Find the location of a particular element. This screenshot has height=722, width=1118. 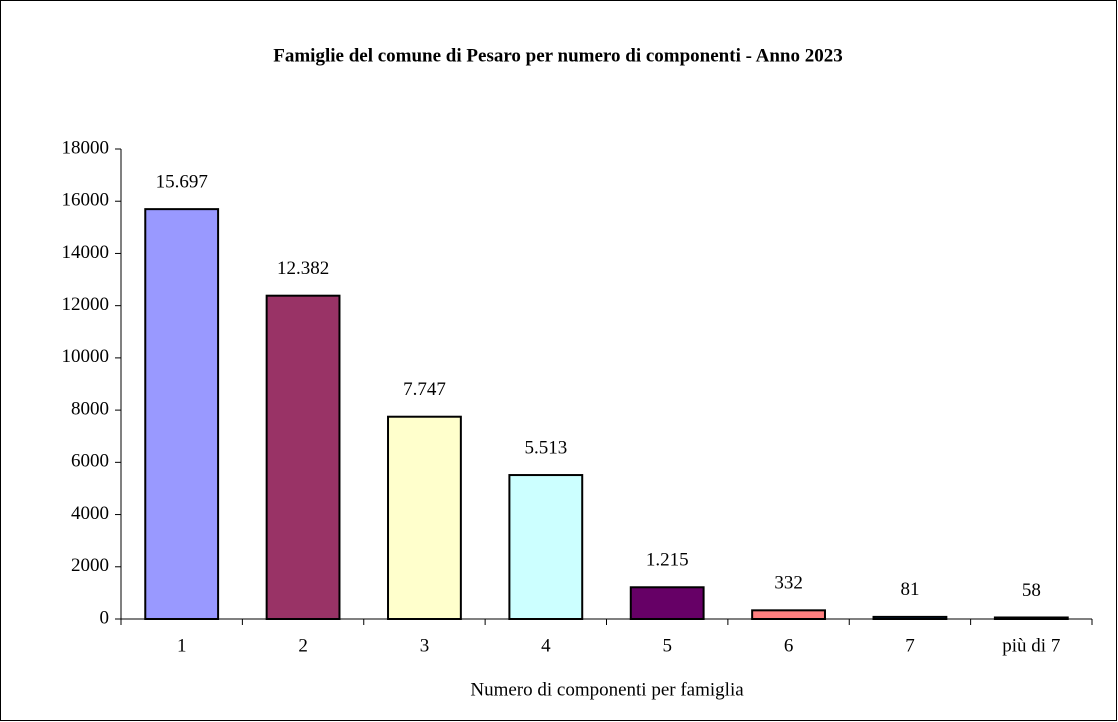

y-tick-label: 10000 is located at coordinates (86, 356).